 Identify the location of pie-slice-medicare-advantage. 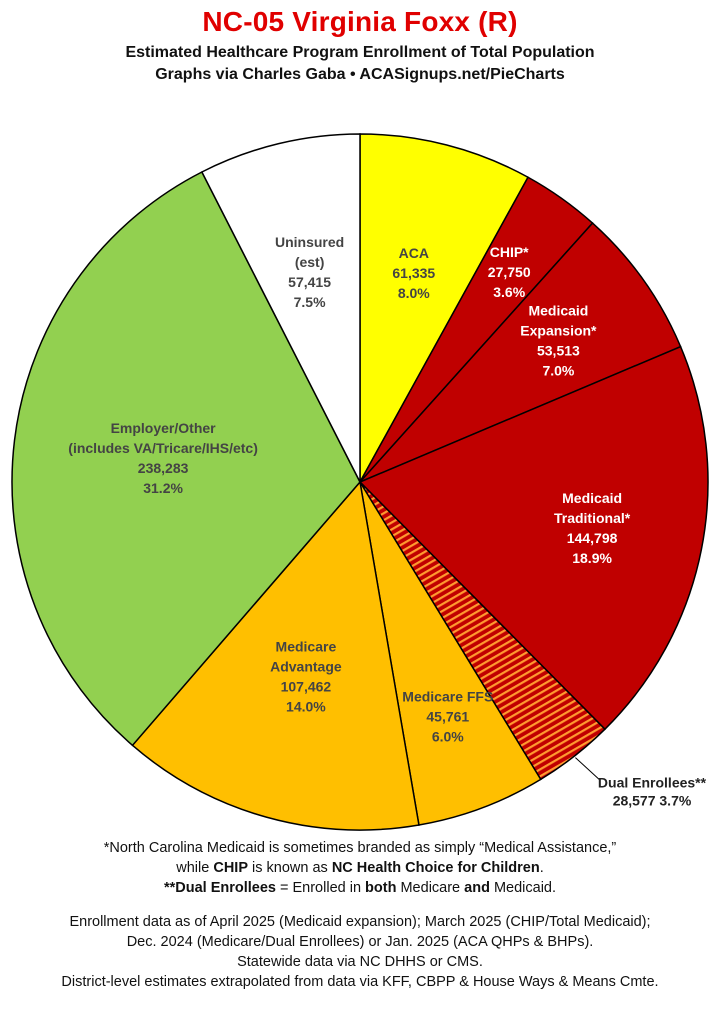
(275, 655).